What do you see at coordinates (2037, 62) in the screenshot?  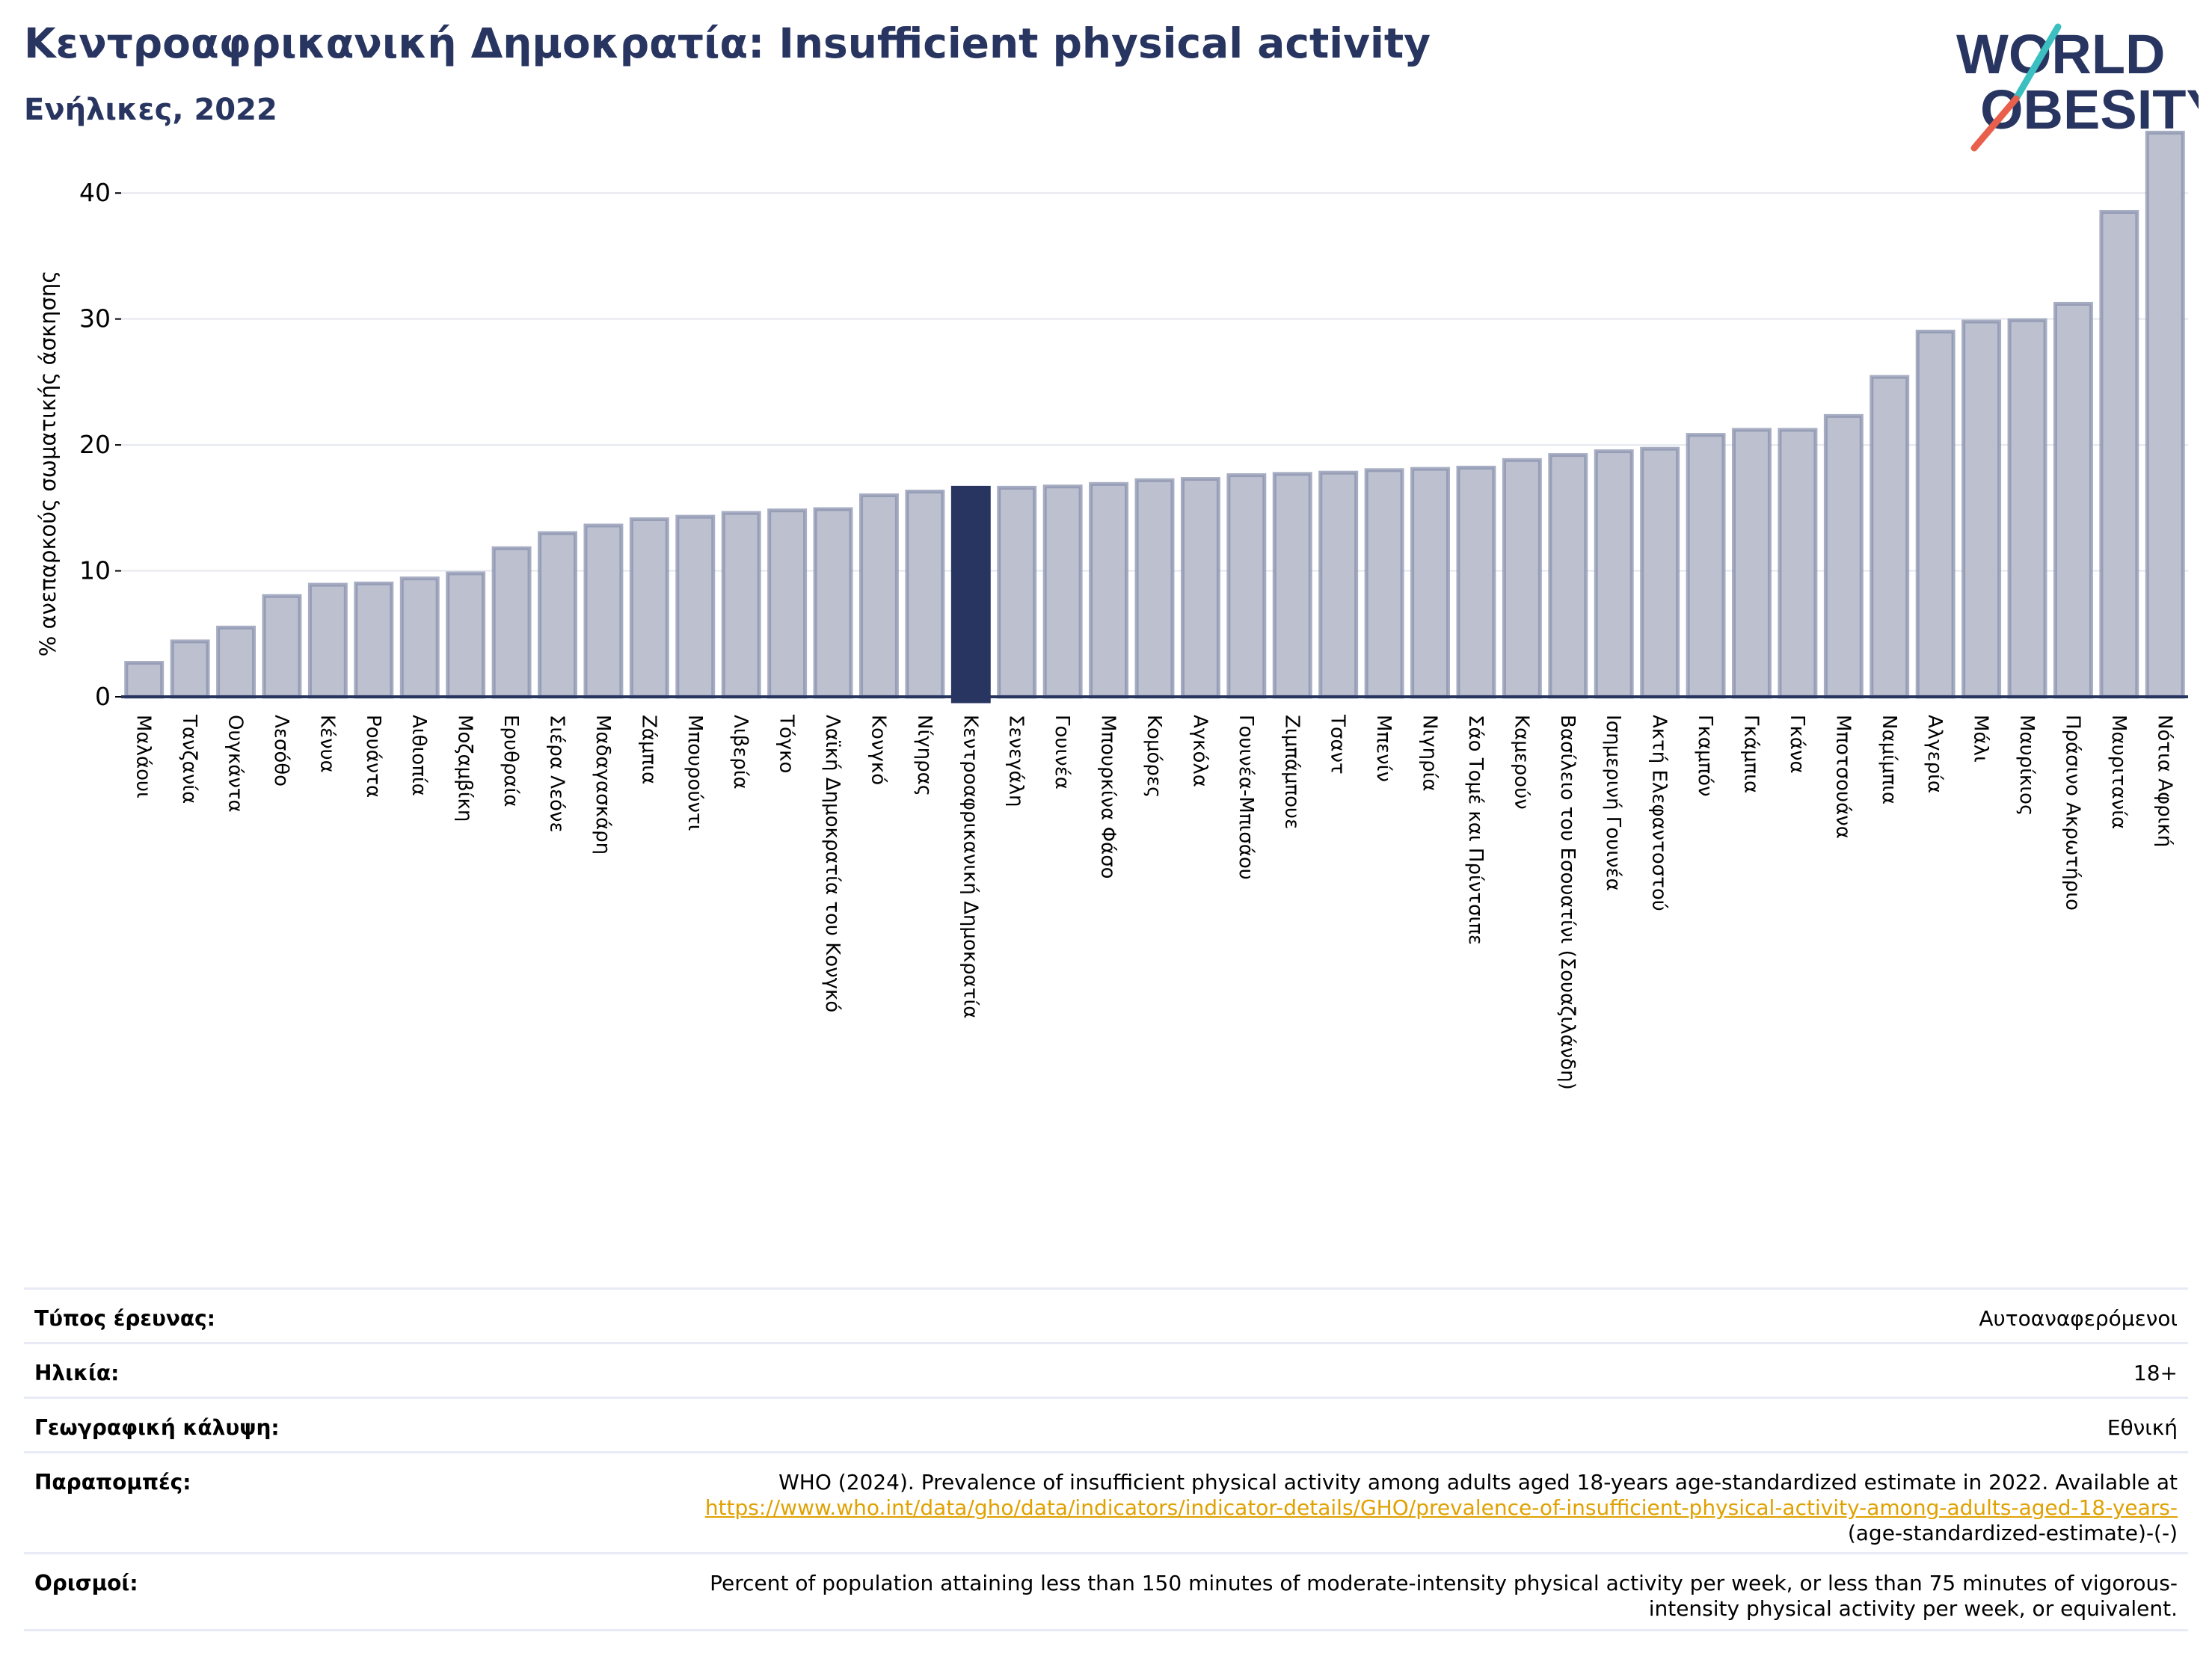 I see `logo-slash-teal` at bounding box center [2037, 62].